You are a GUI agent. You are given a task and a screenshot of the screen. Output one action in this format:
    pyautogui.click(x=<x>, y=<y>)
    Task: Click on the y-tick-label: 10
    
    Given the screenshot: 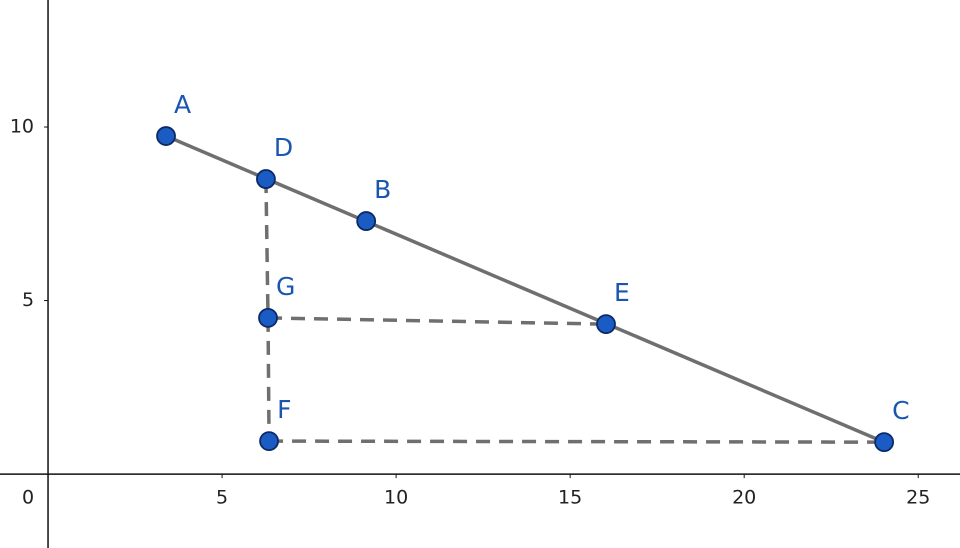 What is the action you would take?
    pyautogui.click(x=22, y=127)
    